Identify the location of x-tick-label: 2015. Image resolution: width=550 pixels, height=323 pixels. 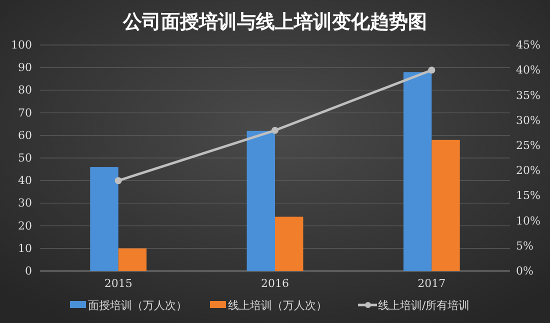
(118, 283).